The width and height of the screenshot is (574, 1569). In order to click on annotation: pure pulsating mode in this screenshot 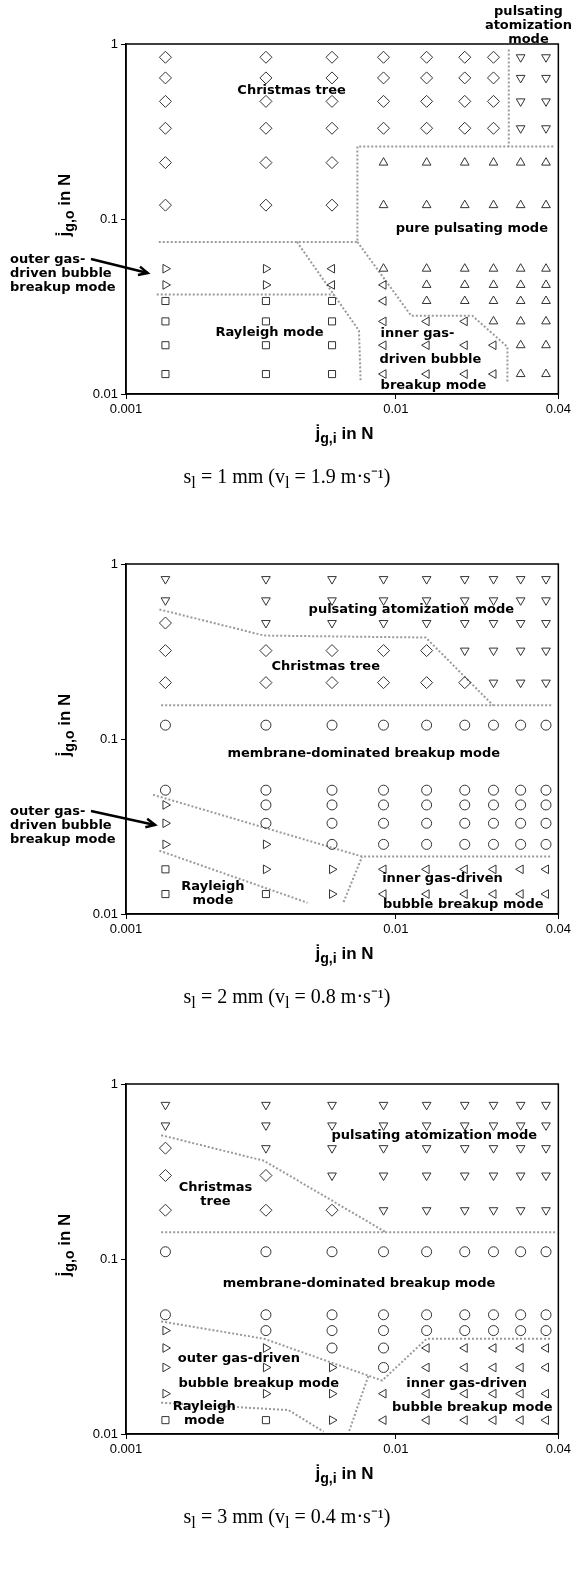, I will do `click(472, 228)`.